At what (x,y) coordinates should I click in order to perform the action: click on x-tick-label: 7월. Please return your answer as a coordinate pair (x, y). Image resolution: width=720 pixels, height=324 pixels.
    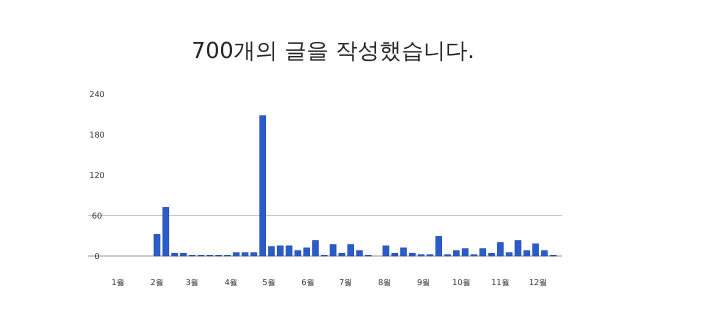
    Looking at the image, I should click on (345, 282).